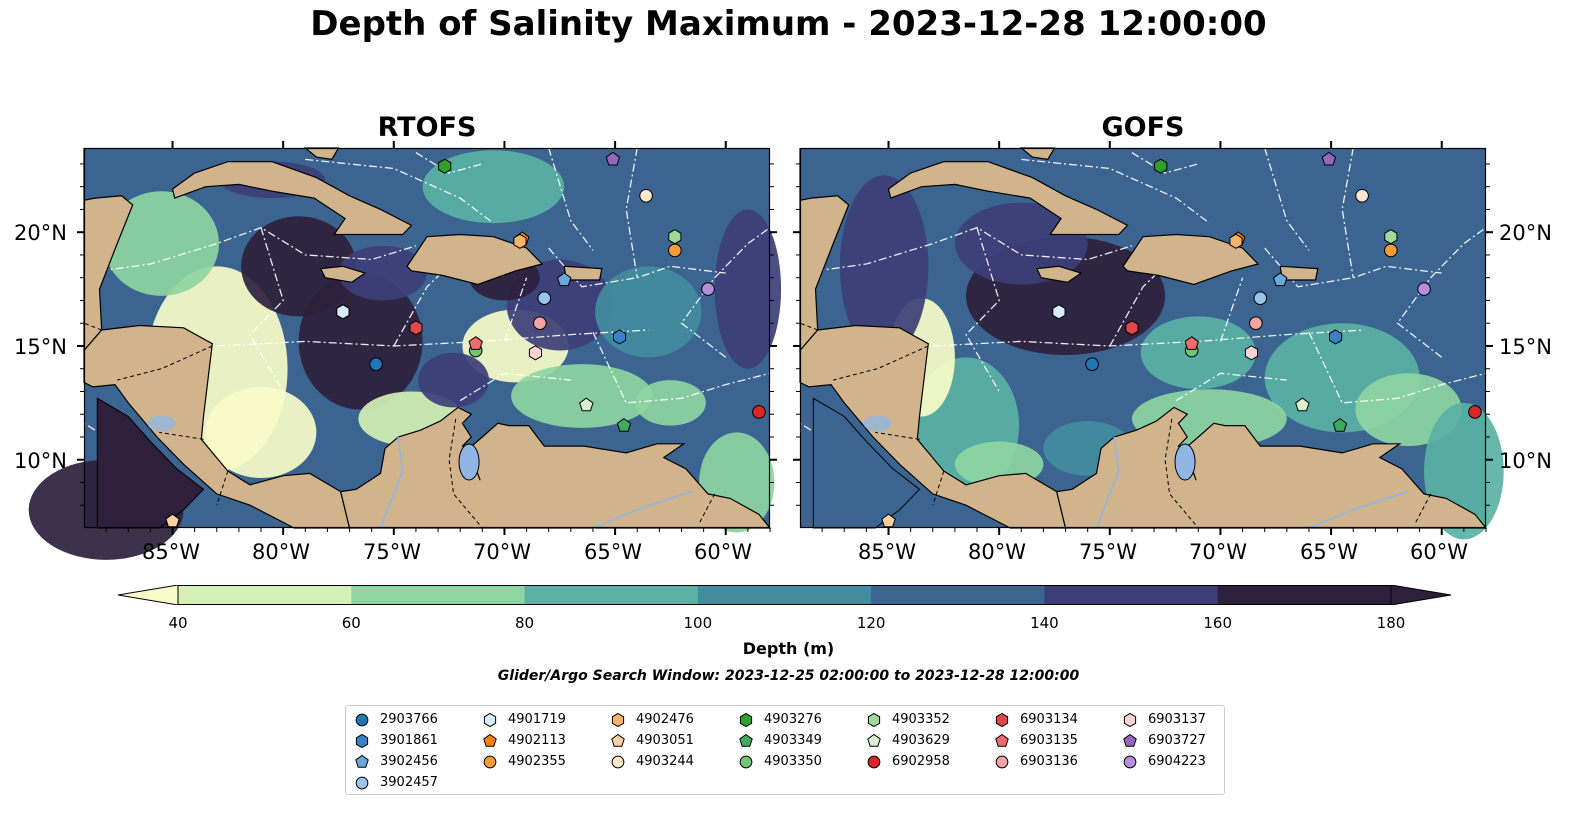 Image resolution: width=1577 pixels, height=827 pixels. What do you see at coordinates (1177, 740) in the screenshot?
I see `legend-label: 6903727` at bounding box center [1177, 740].